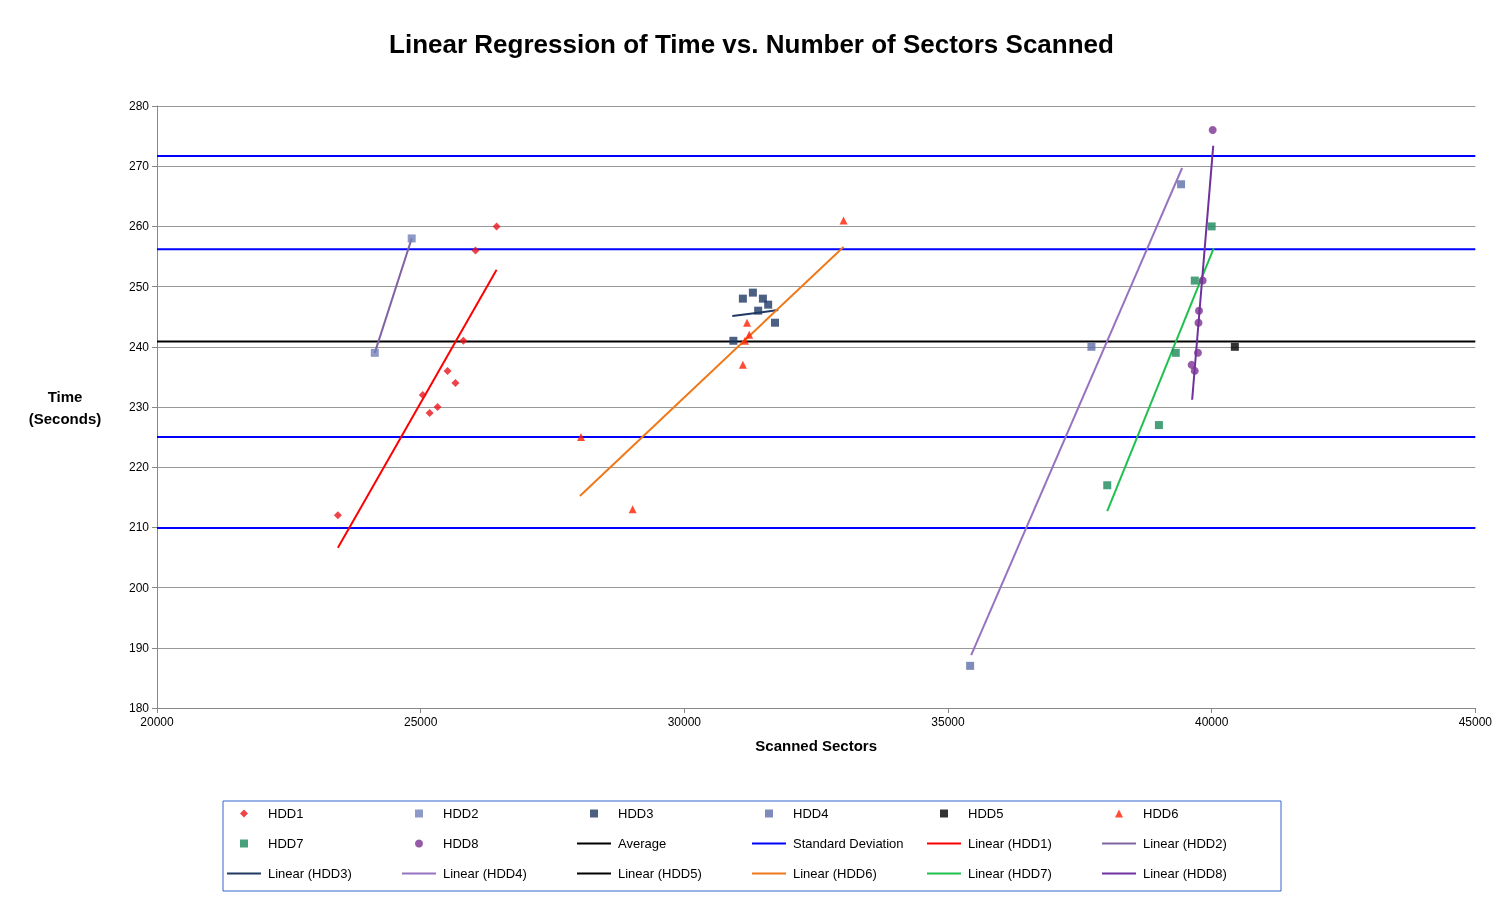  Describe the element at coordinates (139, 226) in the screenshot. I see `y-tick-label: 260` at that location.